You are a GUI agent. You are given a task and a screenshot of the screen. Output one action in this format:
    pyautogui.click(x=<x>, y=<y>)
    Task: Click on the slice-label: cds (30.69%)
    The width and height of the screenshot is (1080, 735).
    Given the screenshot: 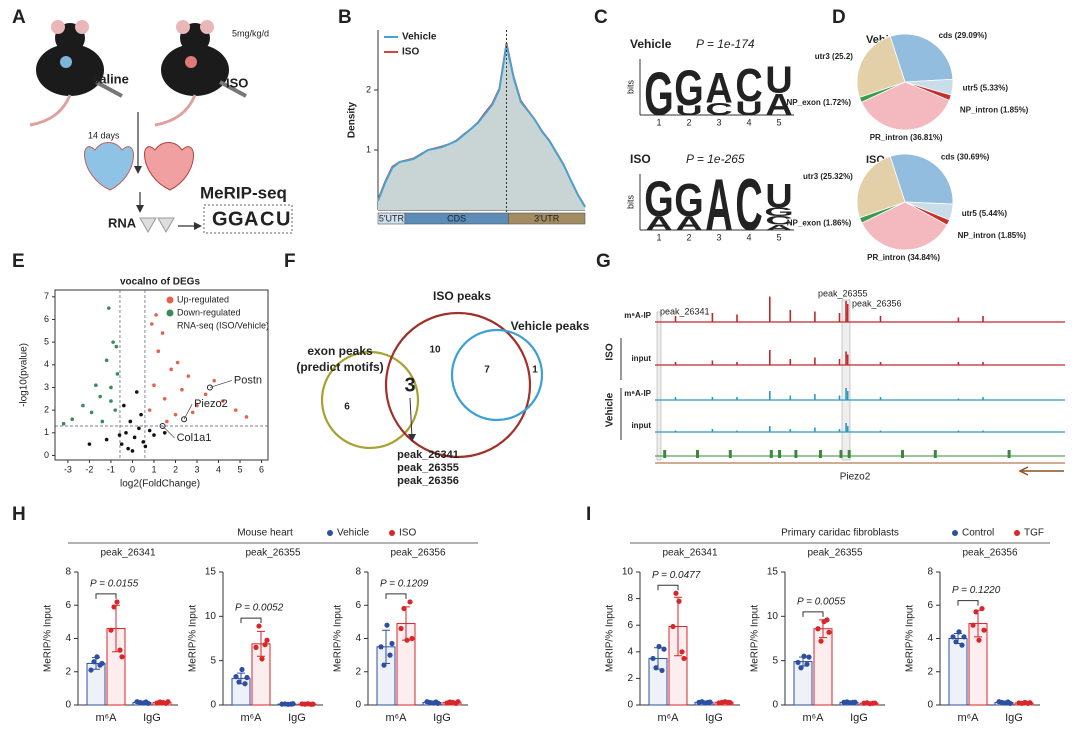 What is the action you would take?
    pyautogui.click(x=965, y=157)
    